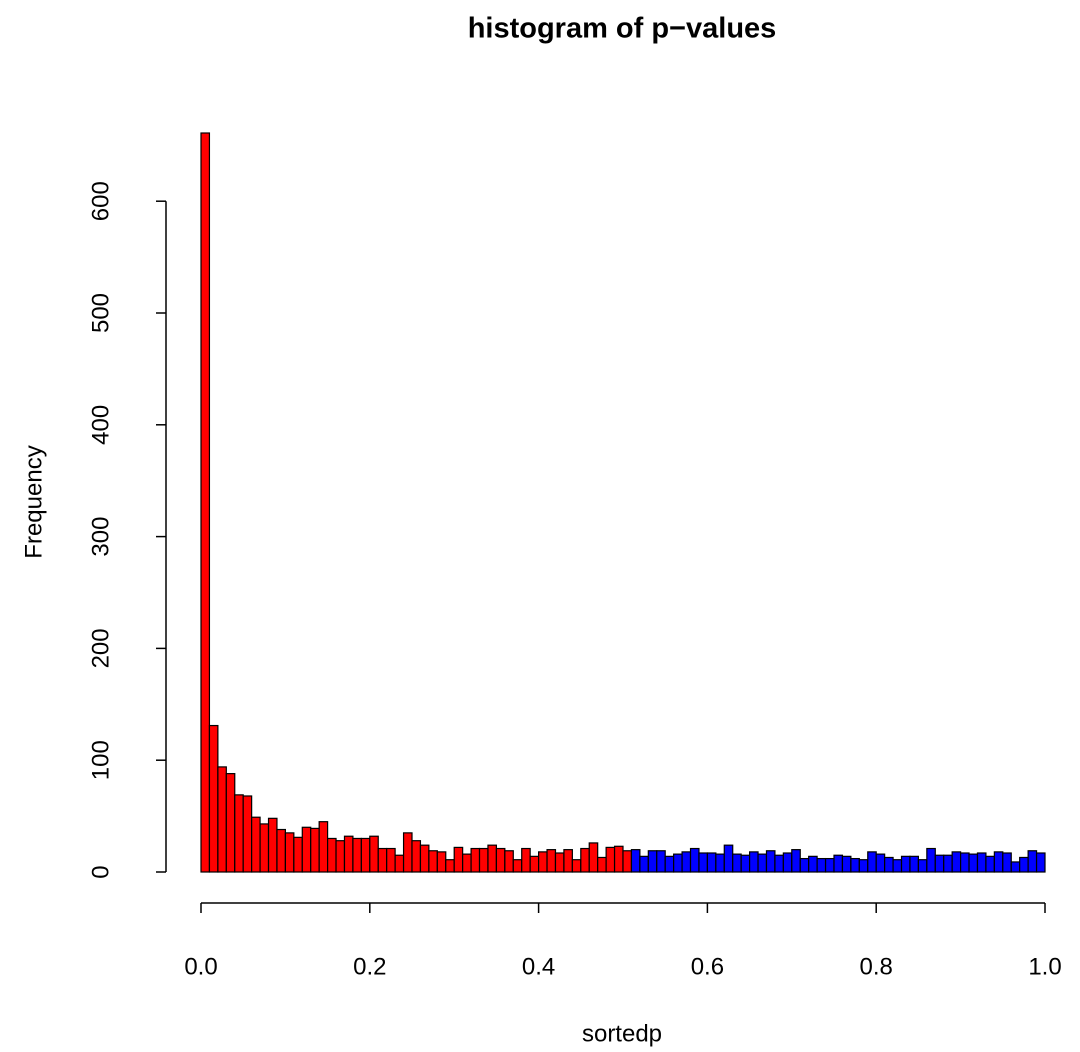 Image resolution: width=1080 pixels, height=1052 pixels. I want to click on y-tick-label: 200, so click(100, 648).